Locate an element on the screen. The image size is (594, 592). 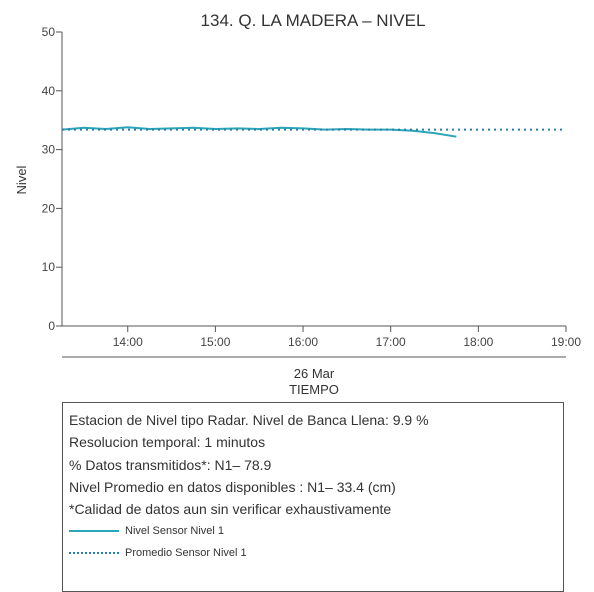
legend-label-sensor: Nivel Sensor Nivel 1 is located at coordinates (175, 531).